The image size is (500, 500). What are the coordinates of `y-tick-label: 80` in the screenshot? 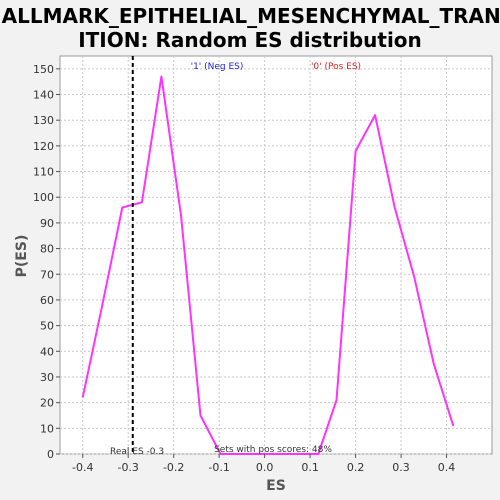 It's located at (47, 249).